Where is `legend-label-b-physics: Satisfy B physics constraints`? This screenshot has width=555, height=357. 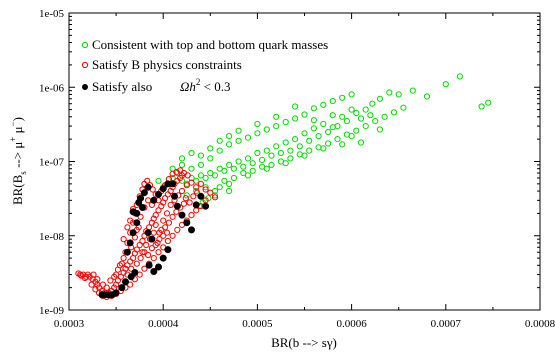 legend-label-b-physics: Satisfy B physics constraints is located at coordinates (167, 64).